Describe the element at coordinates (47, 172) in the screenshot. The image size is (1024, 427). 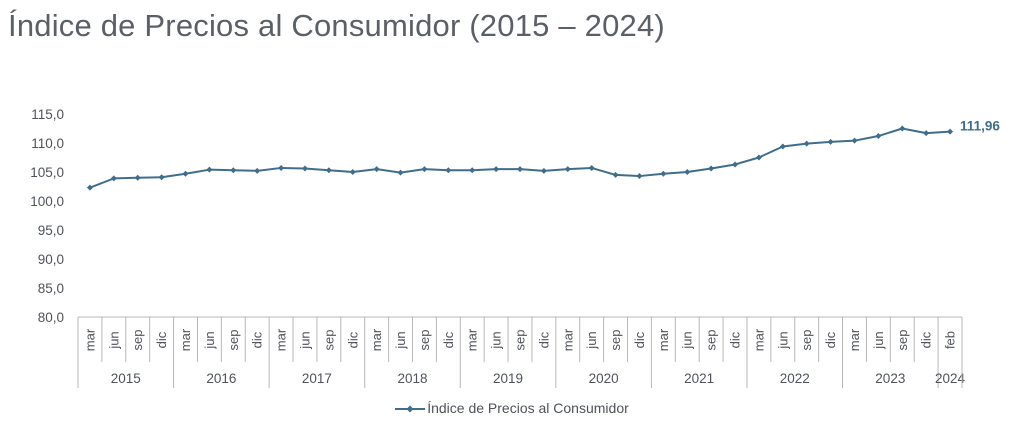
I see `y-tick-label: 105,0` at that location.